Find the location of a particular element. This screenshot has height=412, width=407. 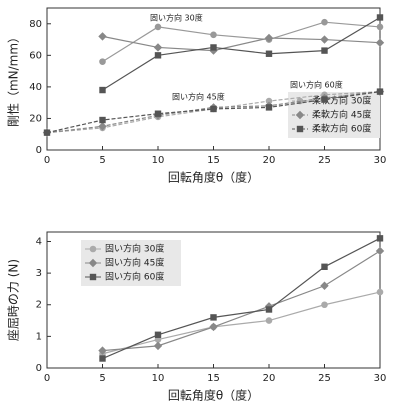

legend-label: 柔軟方向 60度 is located at coordinates (341, 129).